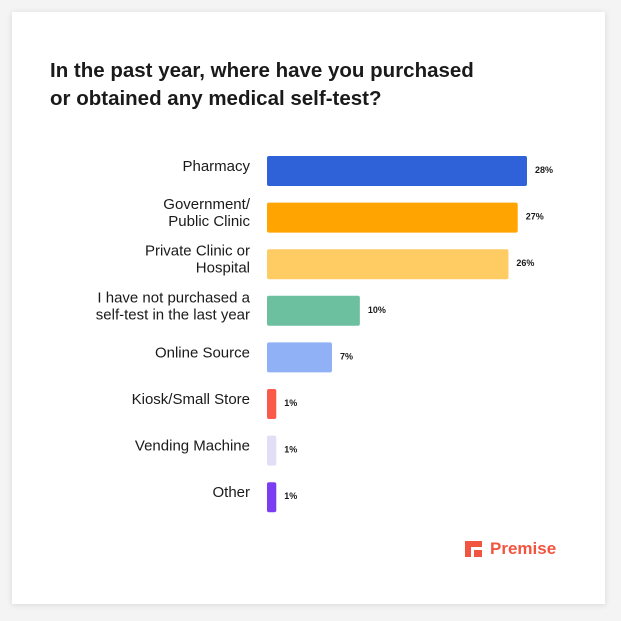  I want to click on logo-icon, so click(473, 549).